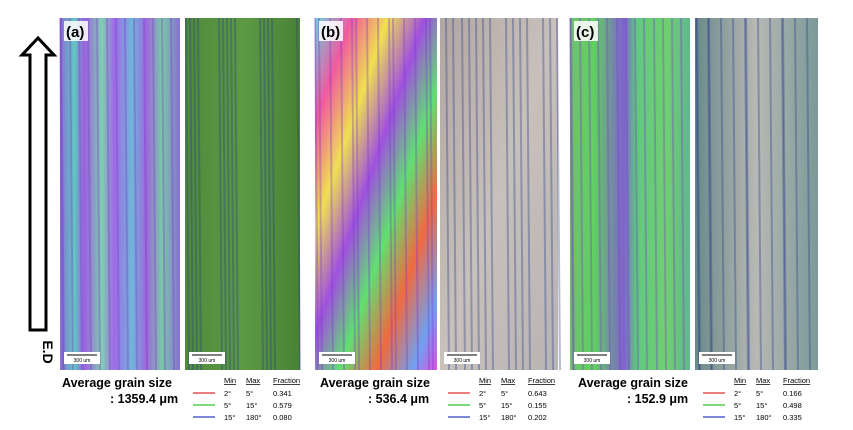 Image resolution: width=853 pixels, height=430 pixels. I want to click on panel-label: (c), so click(585, 32).